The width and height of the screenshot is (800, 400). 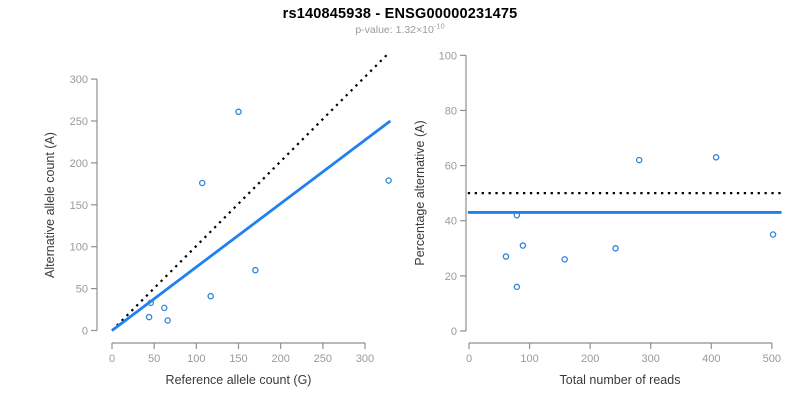 What do you see at coordinates (238, 359) in the screenshot?
I see `x-tick-label: 150` at bounding box center [238, 359].